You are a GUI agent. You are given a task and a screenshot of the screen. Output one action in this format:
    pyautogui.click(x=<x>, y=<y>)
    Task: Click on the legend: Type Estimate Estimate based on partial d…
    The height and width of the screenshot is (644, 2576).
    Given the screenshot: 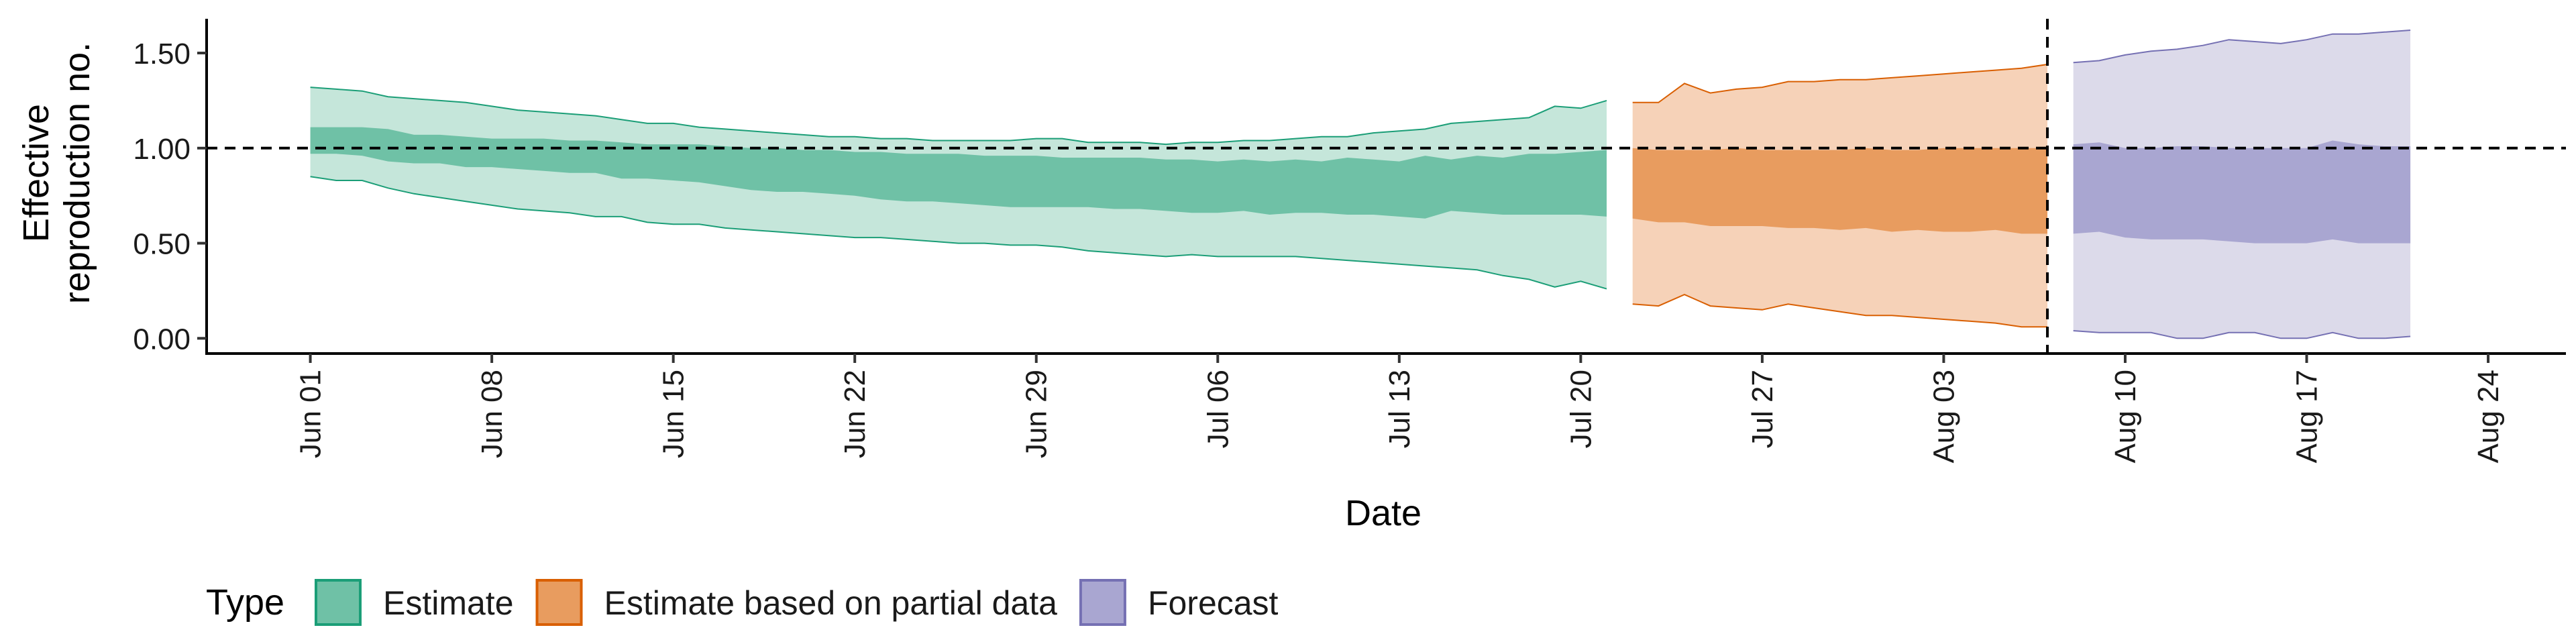 What is the action you would take?
    pyautogui.click(x=742, y=602)
    